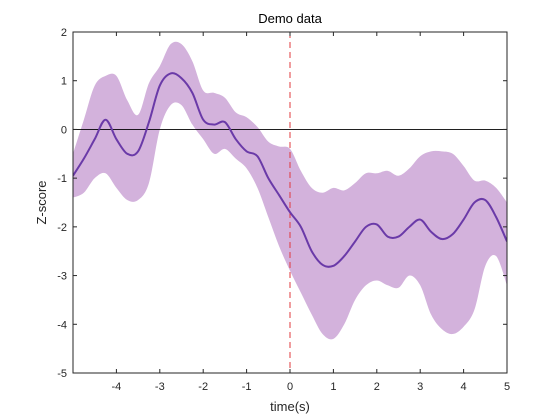  What do you see at coordinates (290, 387) in the screenshot?
I see `x-tick-label: 0` at bounding box center [290, 387].